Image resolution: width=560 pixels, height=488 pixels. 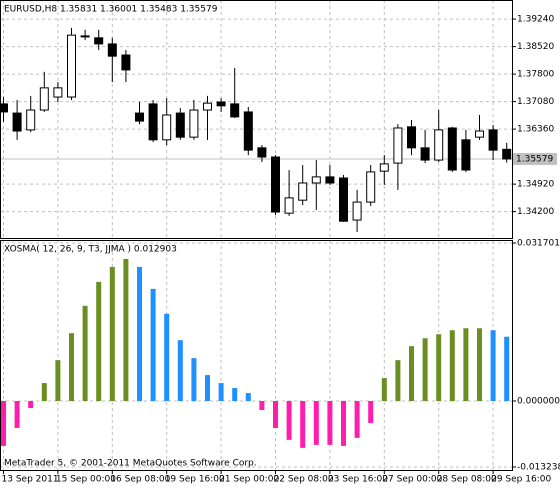 I want to click on y-tick-label: 1.34920, so click(x=535, y=185).